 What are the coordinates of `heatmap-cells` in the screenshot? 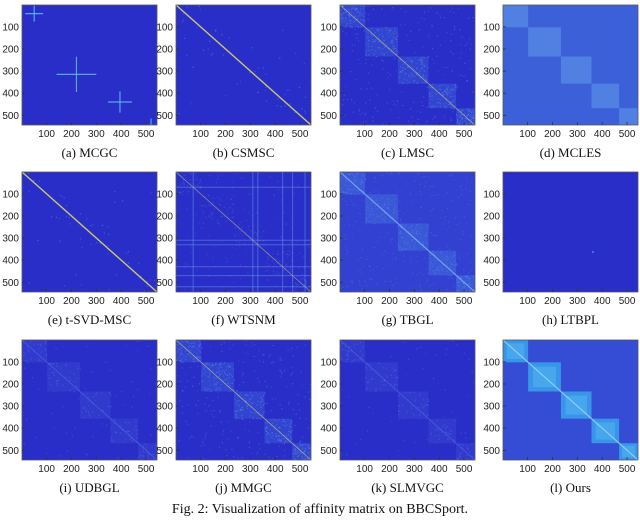 It's located at (407, 232).